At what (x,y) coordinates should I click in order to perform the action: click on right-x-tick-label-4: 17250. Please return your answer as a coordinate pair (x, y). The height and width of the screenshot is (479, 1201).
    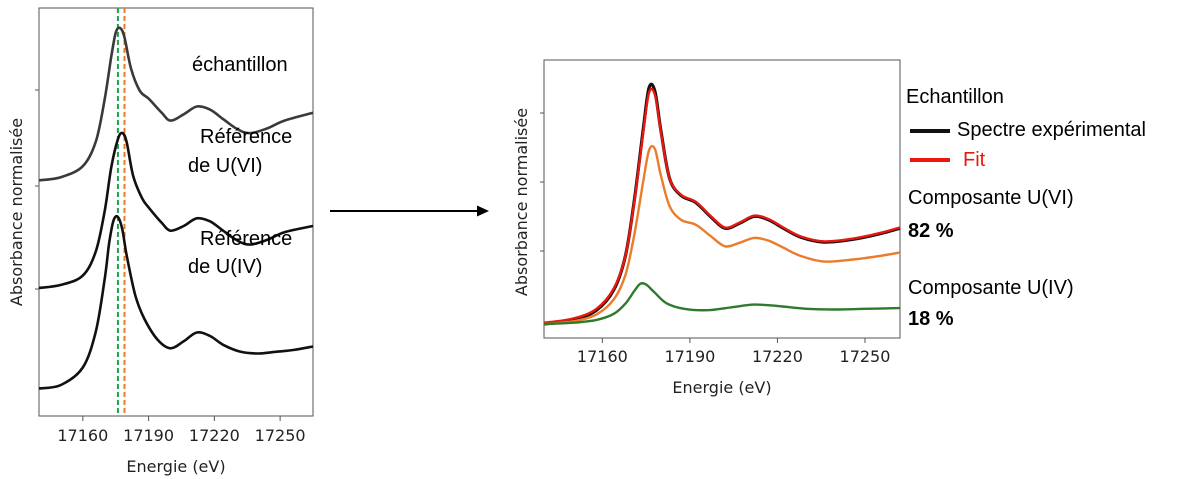
    Looking at the image, I should click on (865, 356).